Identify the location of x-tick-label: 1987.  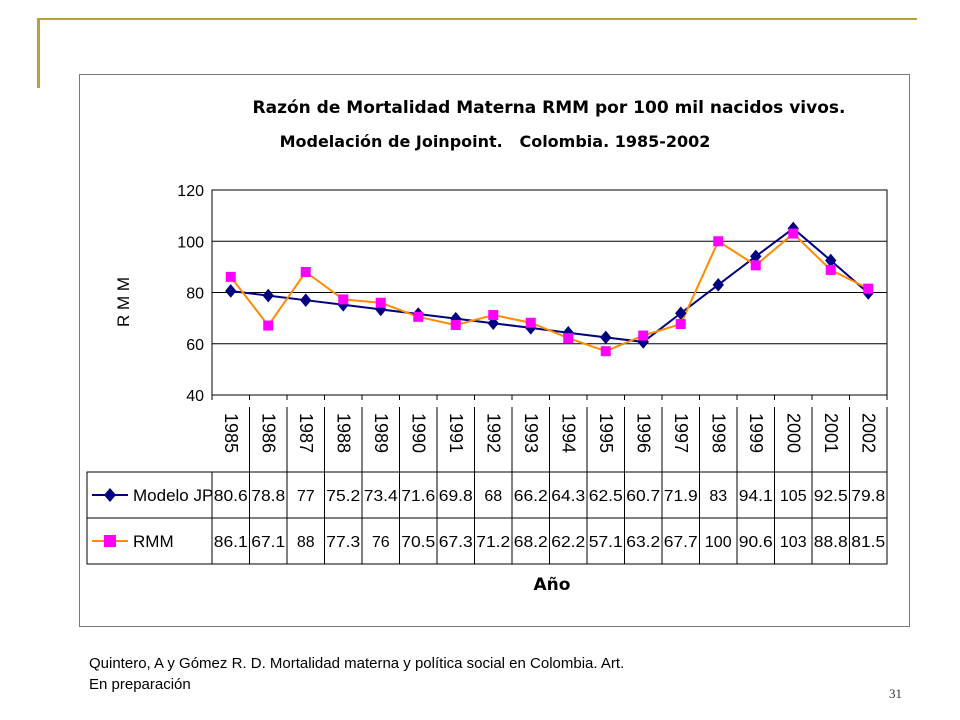
(306, 433).